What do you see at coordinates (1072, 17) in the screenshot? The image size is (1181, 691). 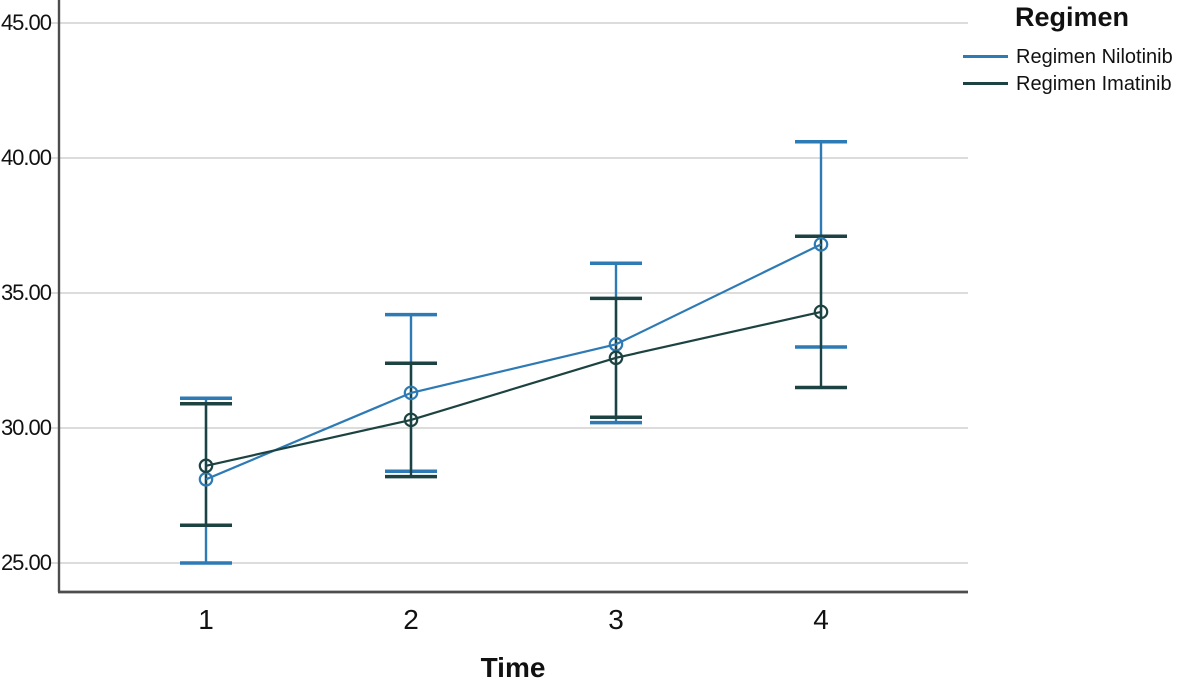 I see `legend-title: Regimen` at bounding box center [1072, 17].